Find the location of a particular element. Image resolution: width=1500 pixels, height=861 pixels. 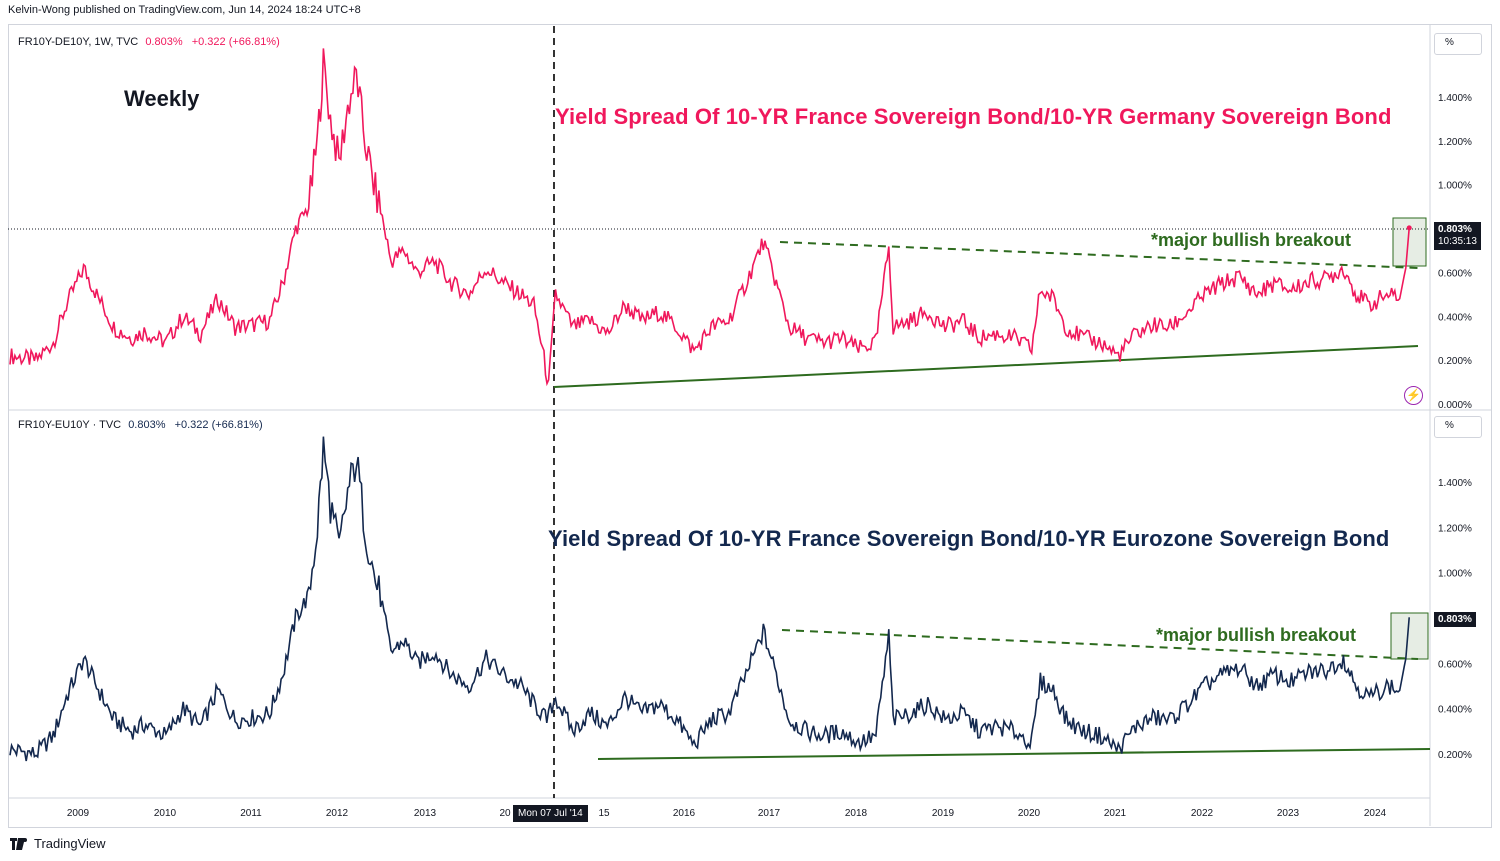

crosshair-date-label: Mon 07 Jul '14 is located at coordinates (550, 813).